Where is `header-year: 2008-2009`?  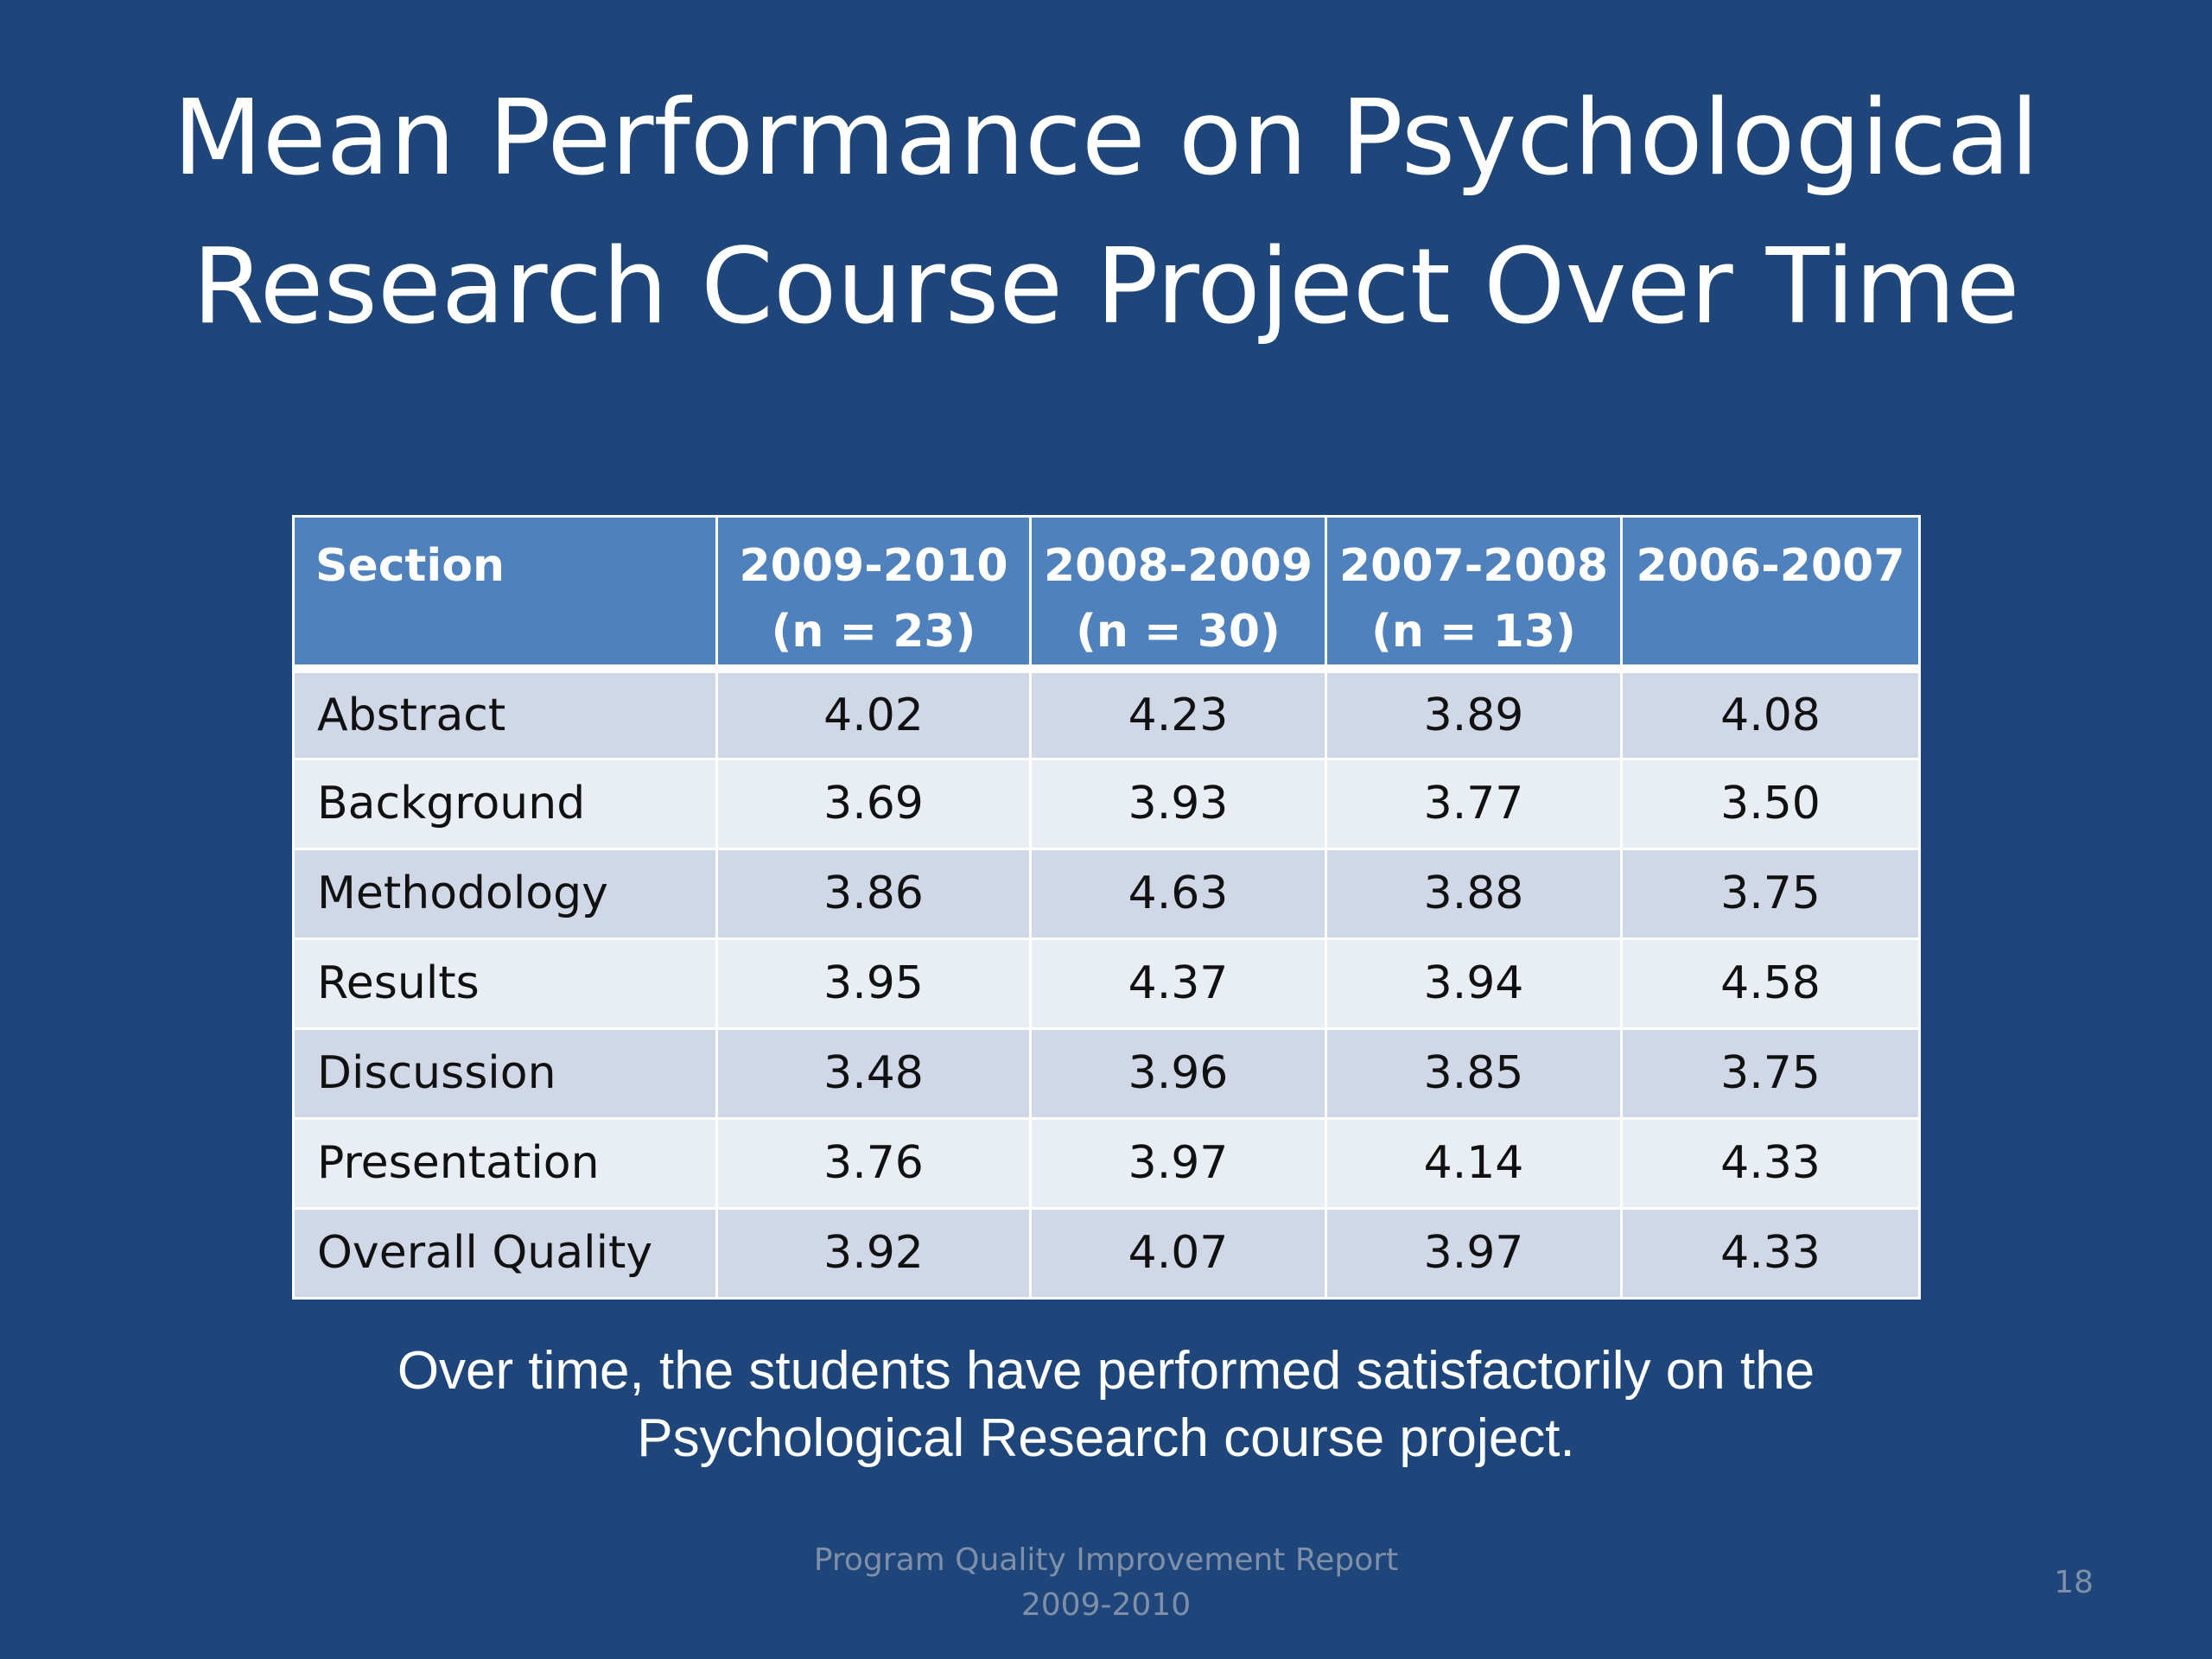 header-year: 2008-2009 is located at coordinates (1178, 566).